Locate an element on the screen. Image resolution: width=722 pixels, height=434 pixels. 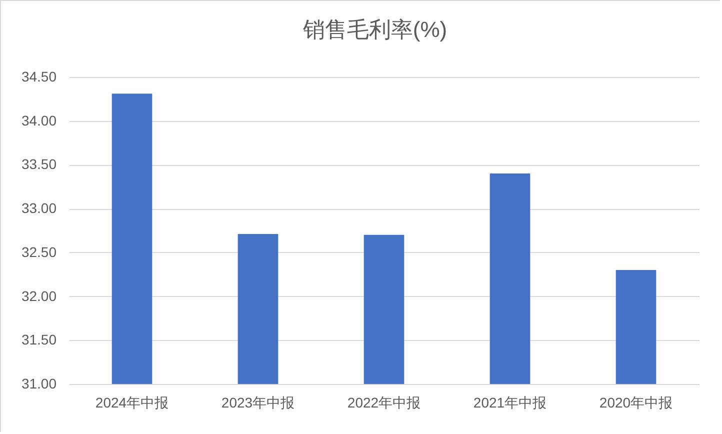
y-tick-label: 32.00 is located at coordinates (39, 296).